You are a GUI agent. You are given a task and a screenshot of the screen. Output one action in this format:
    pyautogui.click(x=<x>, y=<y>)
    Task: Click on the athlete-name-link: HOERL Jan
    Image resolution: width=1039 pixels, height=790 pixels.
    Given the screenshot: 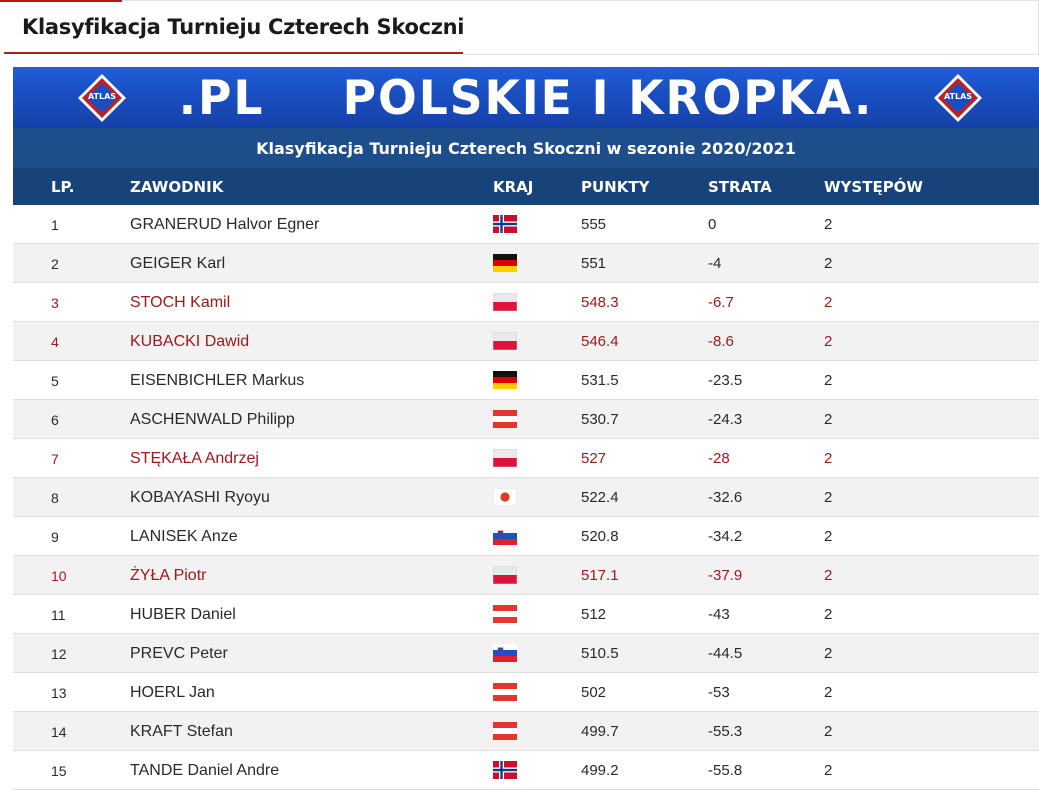 What is the action you would take?
    pyautogui.click(x=172, y=692)
    